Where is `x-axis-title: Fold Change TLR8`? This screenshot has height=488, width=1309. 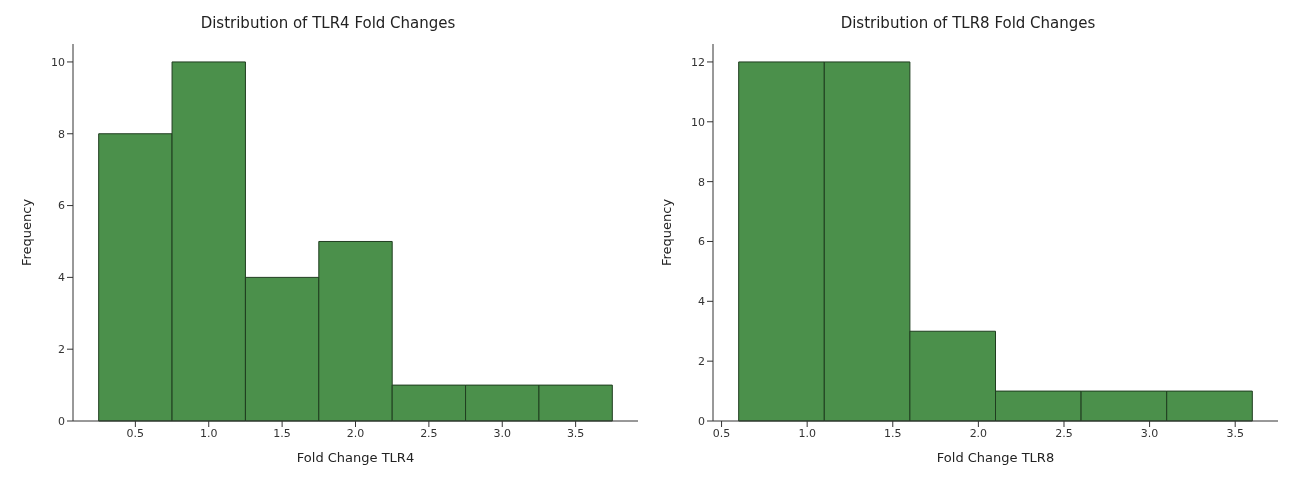
x-axis-title: Fold Change TLR8 is located at coordinates (995, 457).